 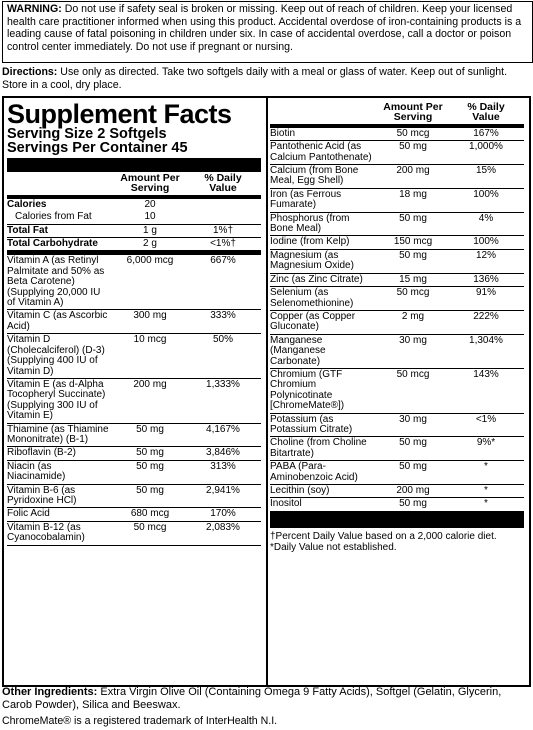 I want to click on nutrient: Iodine (from Kelp), so click(x=310, y=242).